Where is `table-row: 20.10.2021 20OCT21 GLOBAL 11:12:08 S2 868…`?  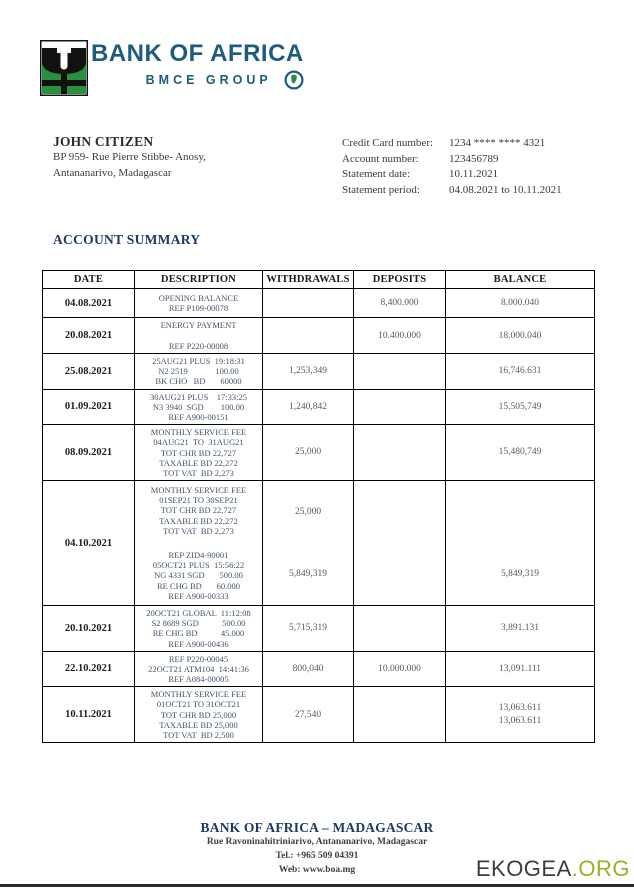 table-row: 20.10.2021 20OCT21 GLOBAL 11:12:08 S2 868… is located at coordinates (318, 628).